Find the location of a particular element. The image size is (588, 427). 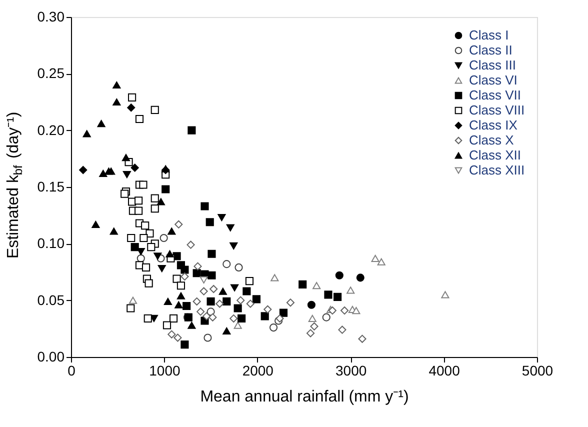

y-tick-label: 0.05 is located at coordinates (51, 300).